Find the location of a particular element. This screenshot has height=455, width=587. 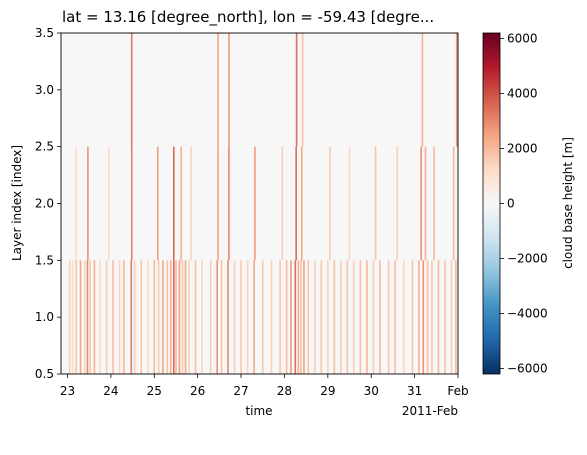

y-tick-label: 3.0 is located at coordinates (44, 90).